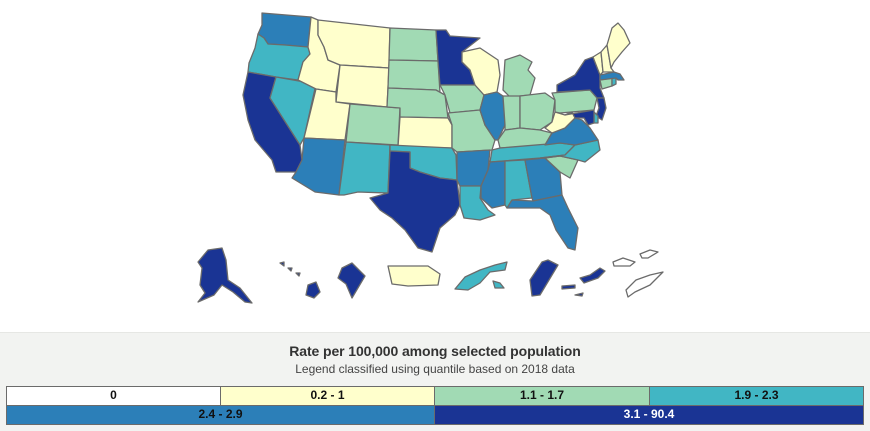  Describe the element at coordinates (300, 280) in the screenshot. I see `region-hawaii: Hawaii` at that location.